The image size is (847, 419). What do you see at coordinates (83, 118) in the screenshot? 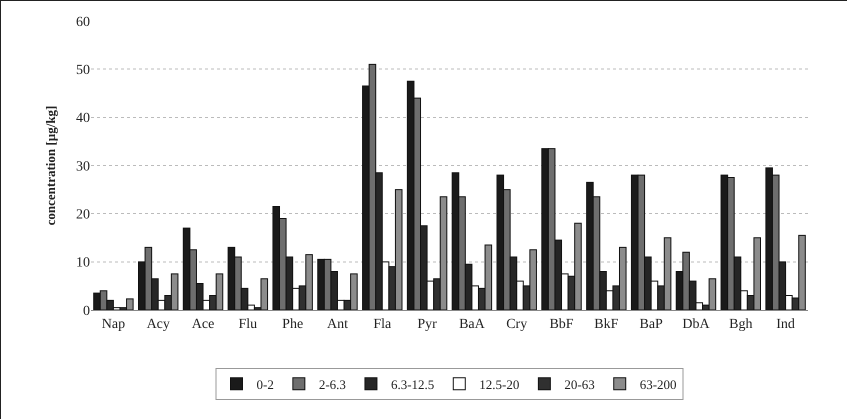
I see `y-tick-label: 40` at bounding box center [83, 118].